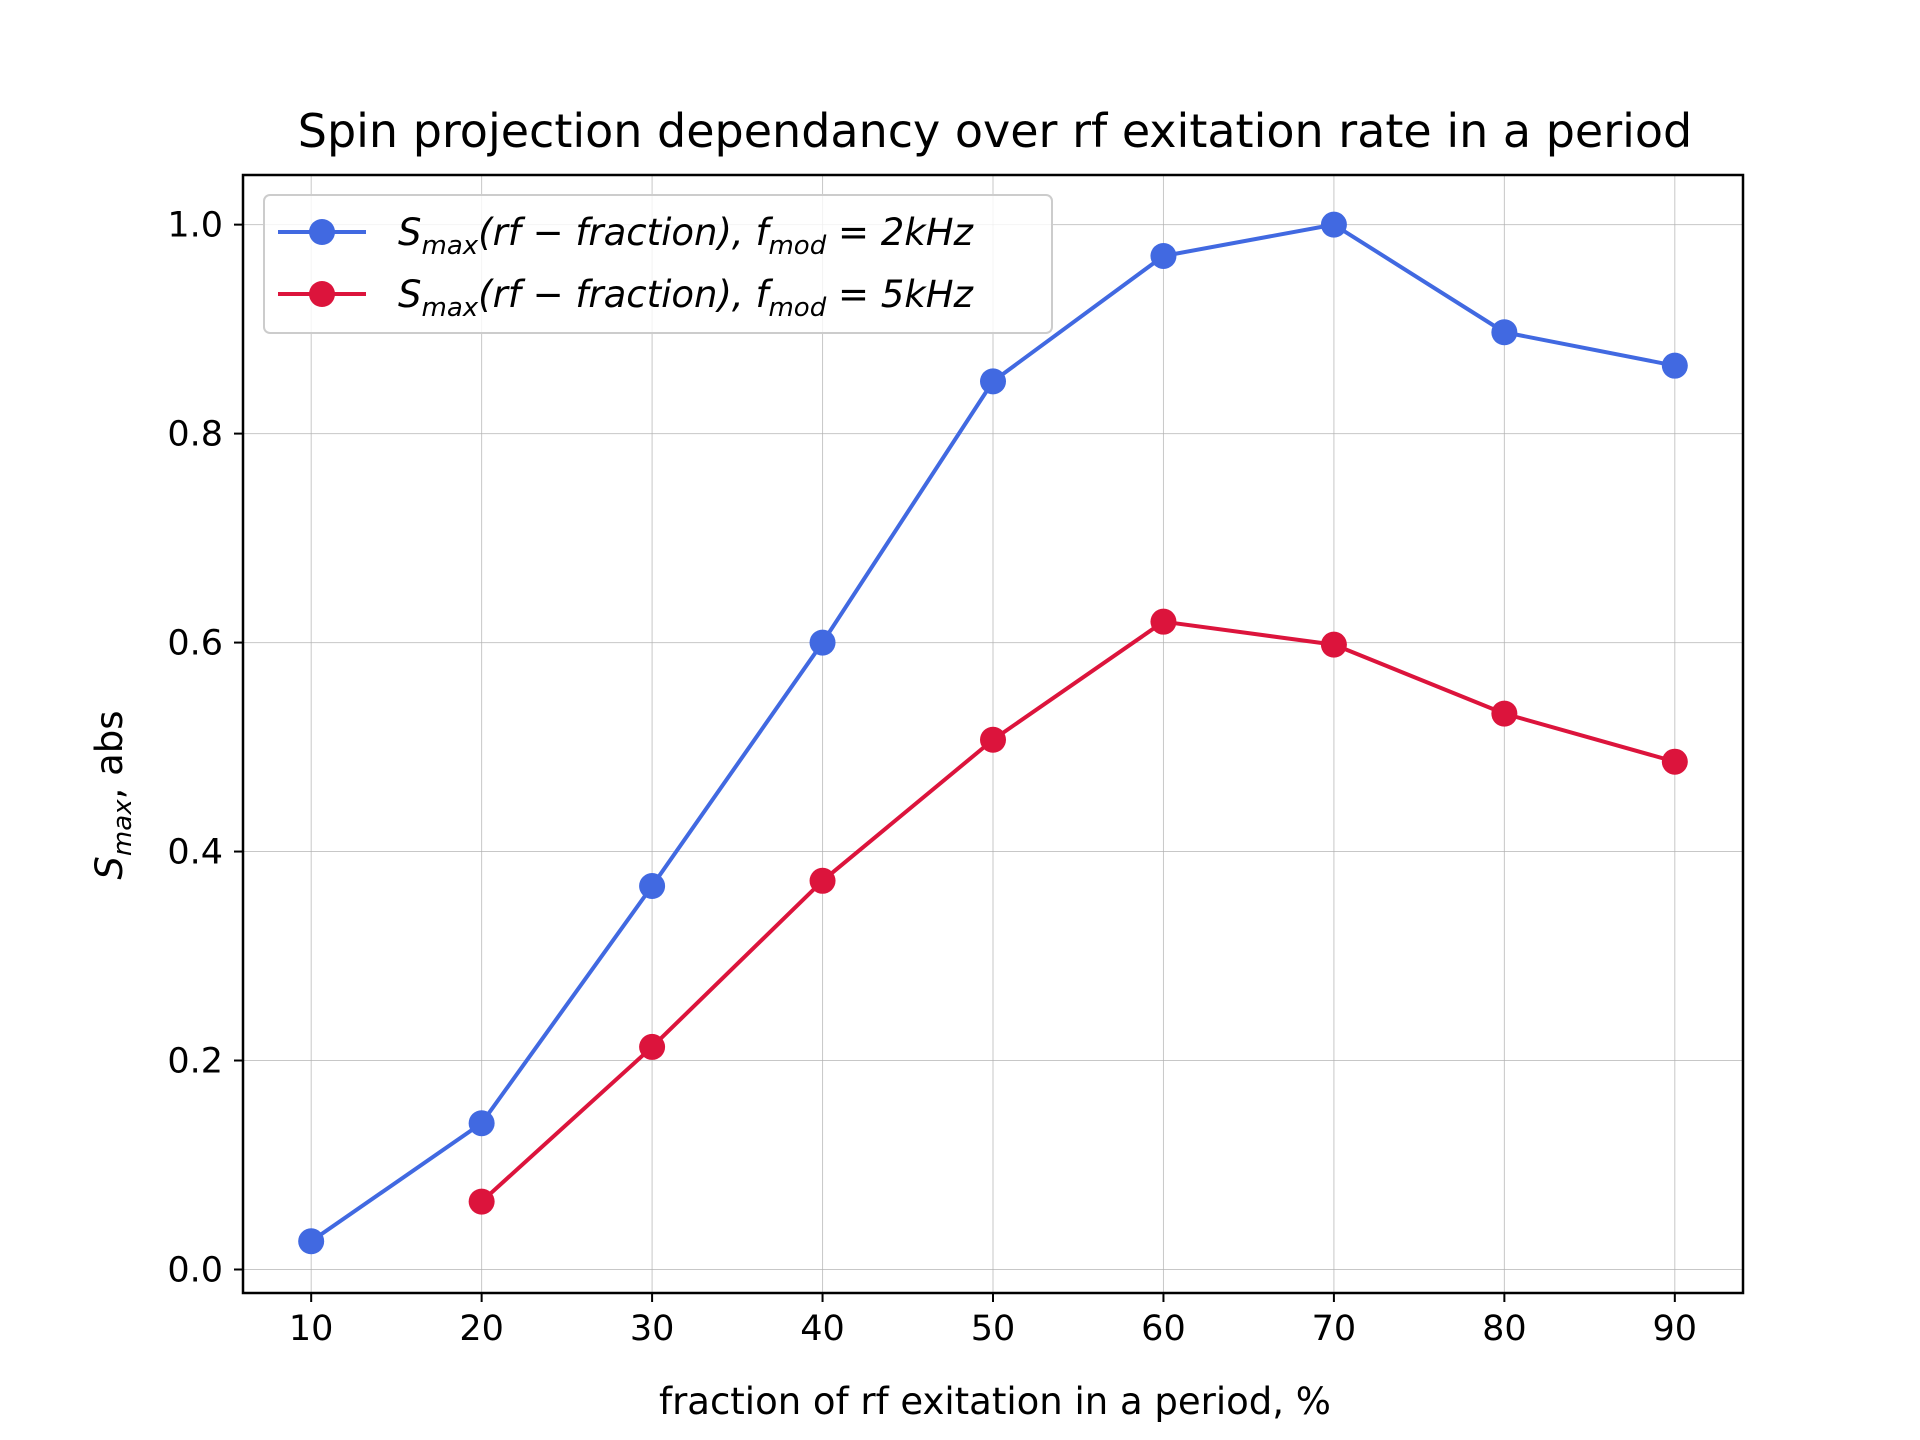 The height and width of the screenshot is (1440, 1920). I want to click on y-axis-label-subscript: max, so click(123, 827).